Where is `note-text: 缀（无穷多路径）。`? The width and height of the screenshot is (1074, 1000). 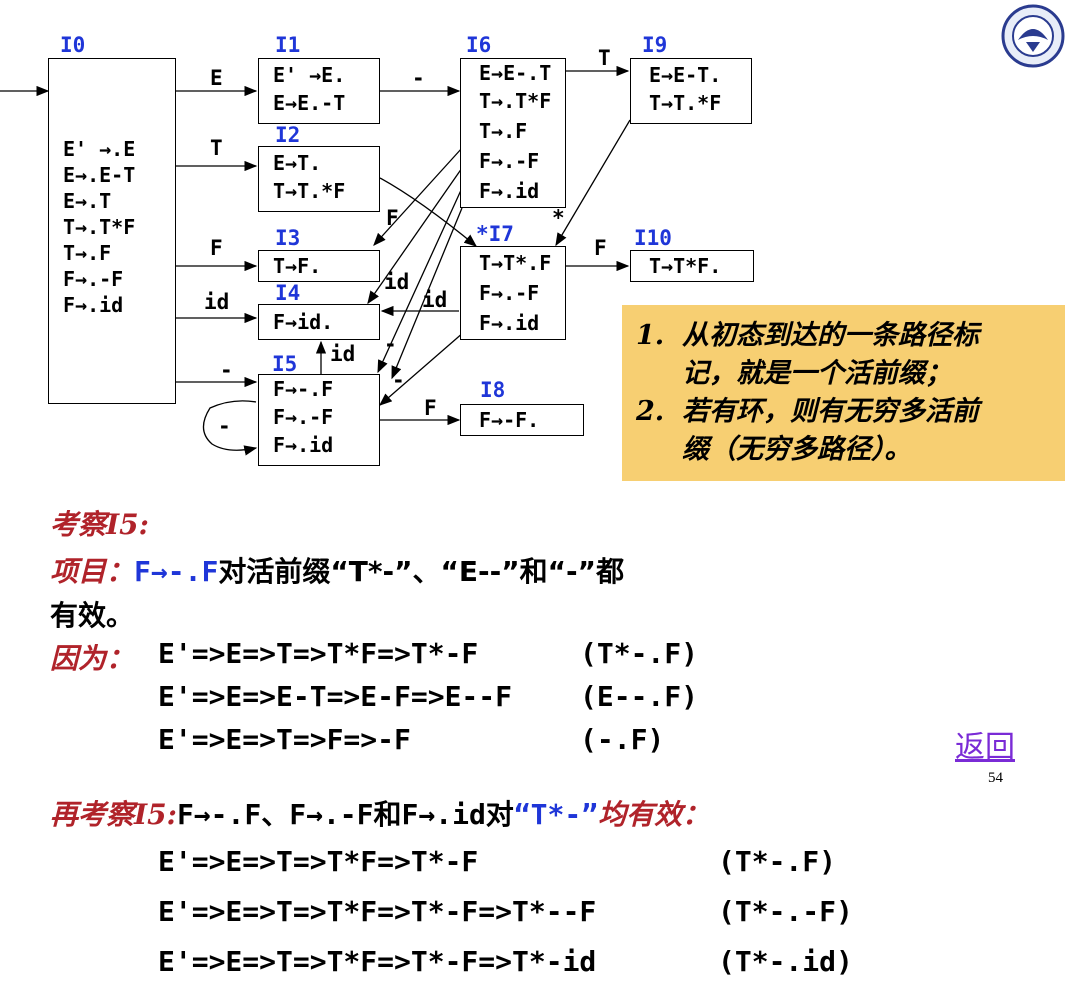
note-text: 缀（无穷多路径）。 is located at coordinates (797, 449).